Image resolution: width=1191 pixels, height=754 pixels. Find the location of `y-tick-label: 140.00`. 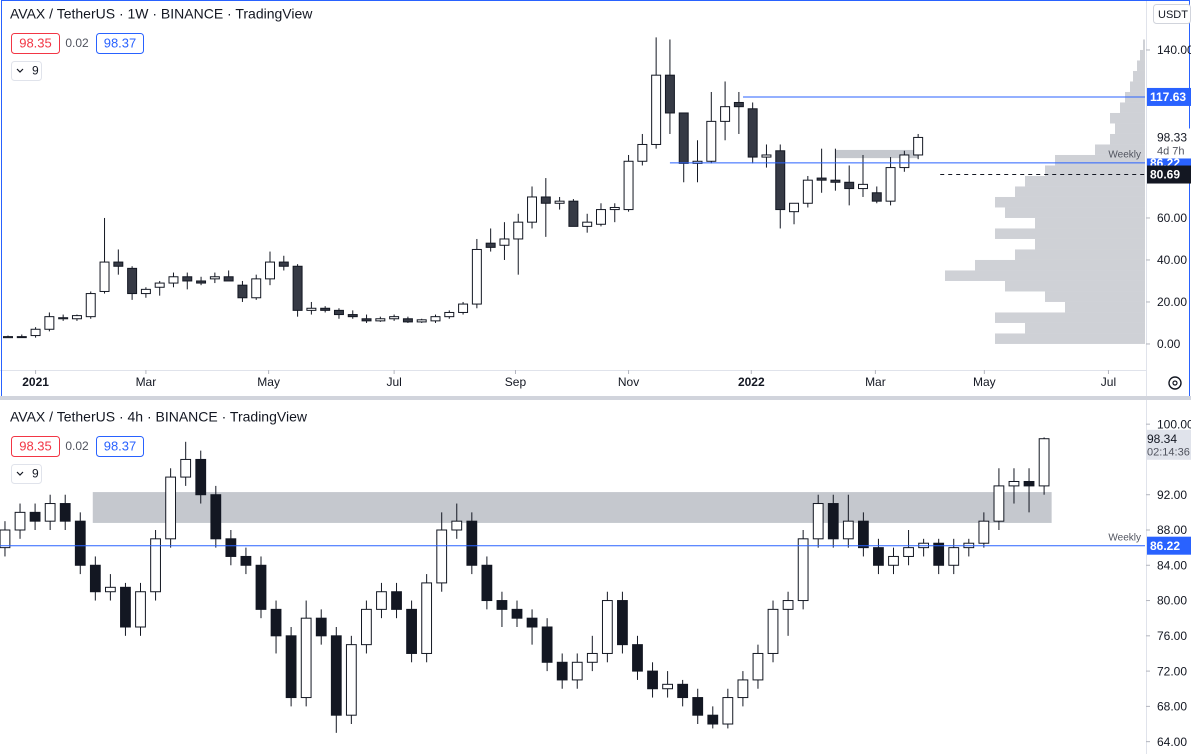

y-tick-label: 140.00 is located at coordinates (1174, 50).